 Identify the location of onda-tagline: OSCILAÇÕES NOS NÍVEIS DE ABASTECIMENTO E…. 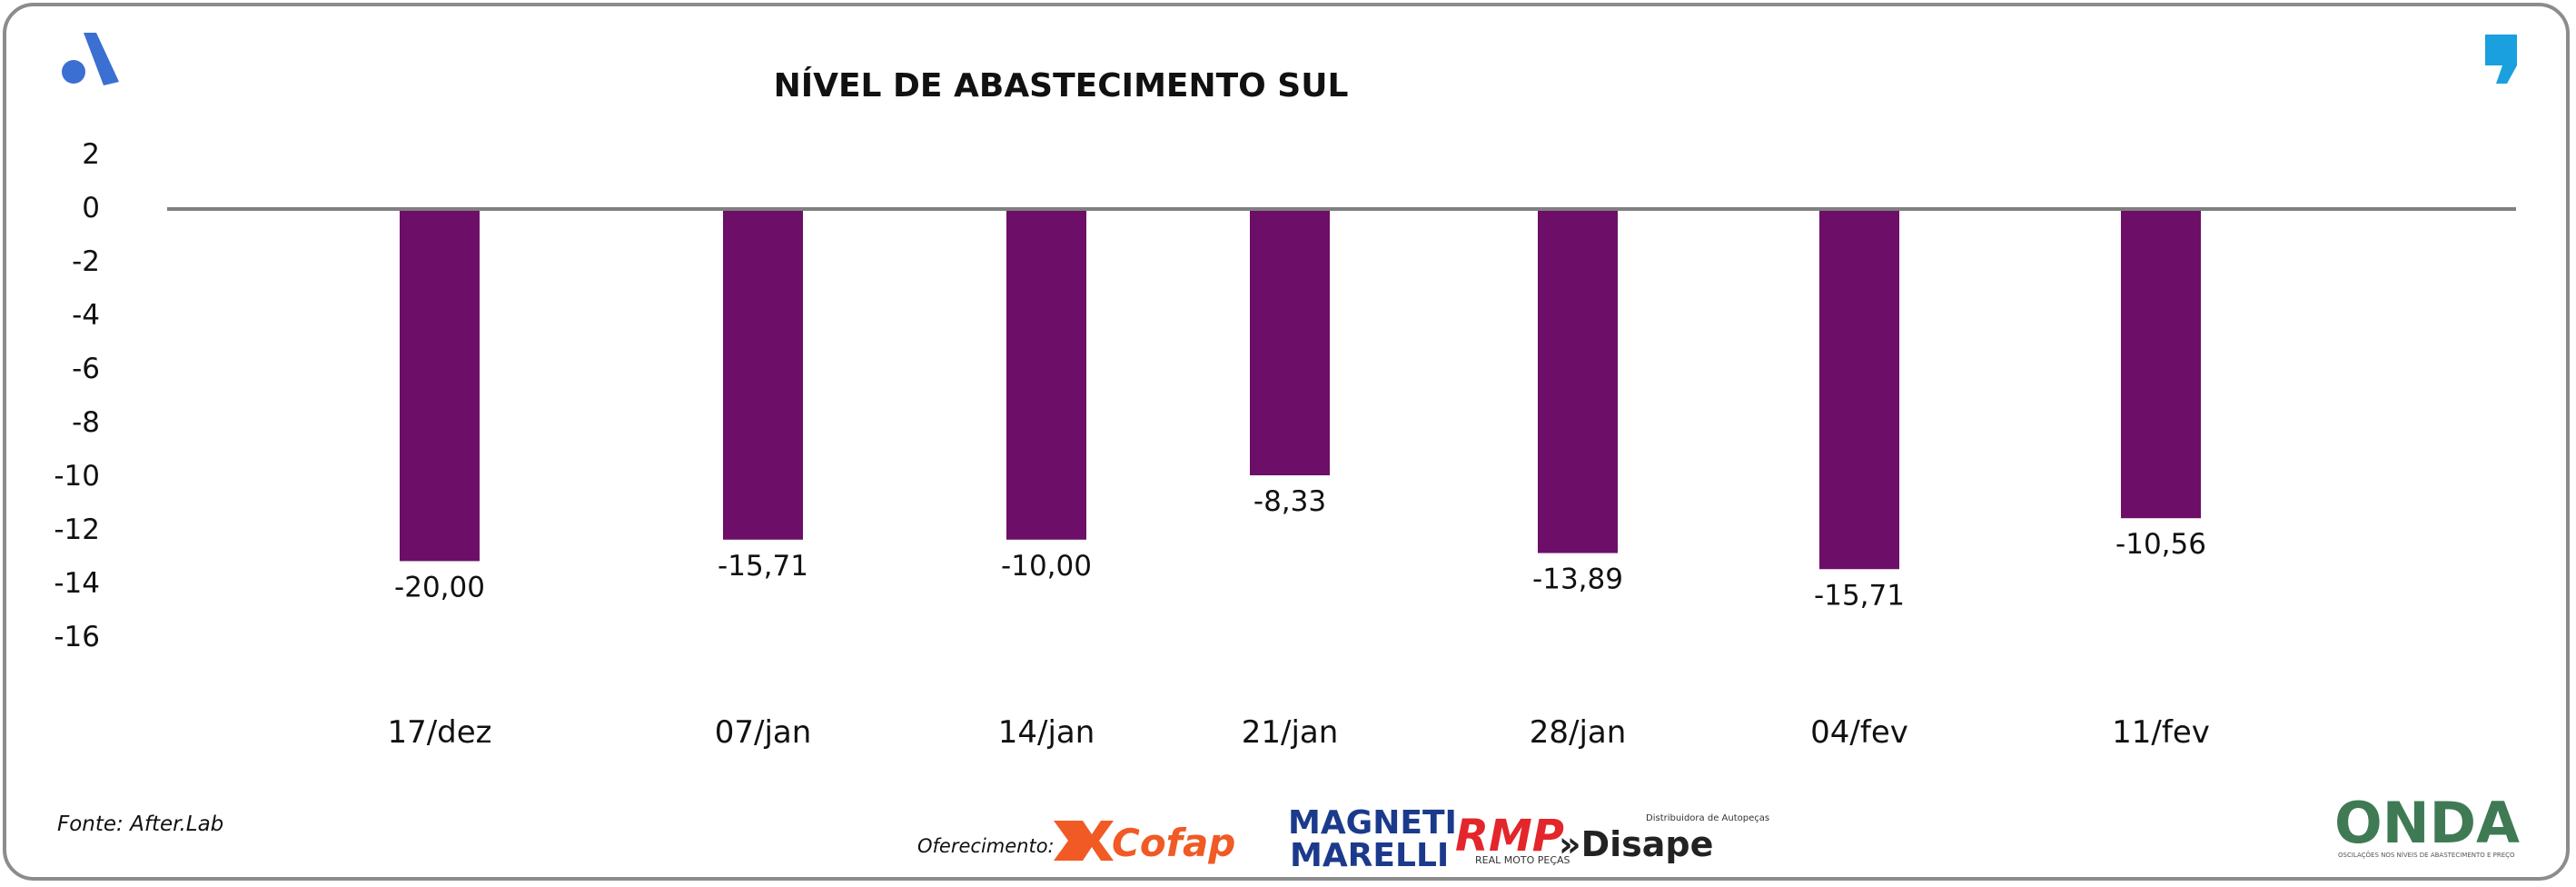
(2426, 855).